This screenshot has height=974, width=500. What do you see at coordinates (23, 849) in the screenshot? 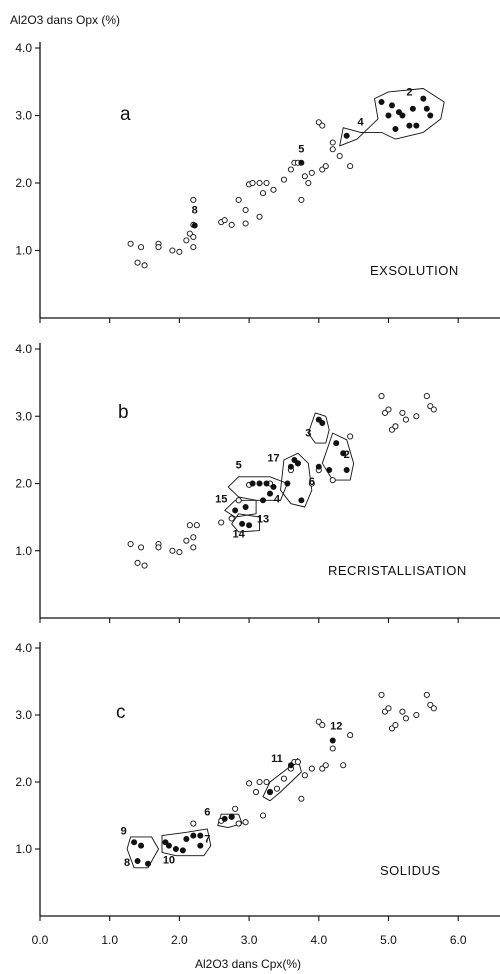
I see `y-tick-label: 1.0` at bounding box center [23, 849].